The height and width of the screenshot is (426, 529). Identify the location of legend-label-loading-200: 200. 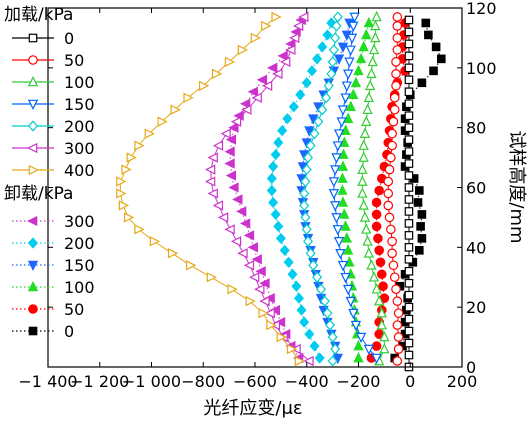
(79, 126).